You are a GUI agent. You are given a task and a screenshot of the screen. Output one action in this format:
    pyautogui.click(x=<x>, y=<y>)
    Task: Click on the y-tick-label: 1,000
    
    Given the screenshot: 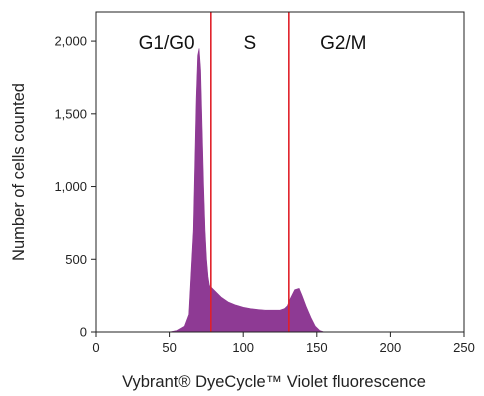 What is the action you would take?
    pyautogui.click(x=70, y=186)
    